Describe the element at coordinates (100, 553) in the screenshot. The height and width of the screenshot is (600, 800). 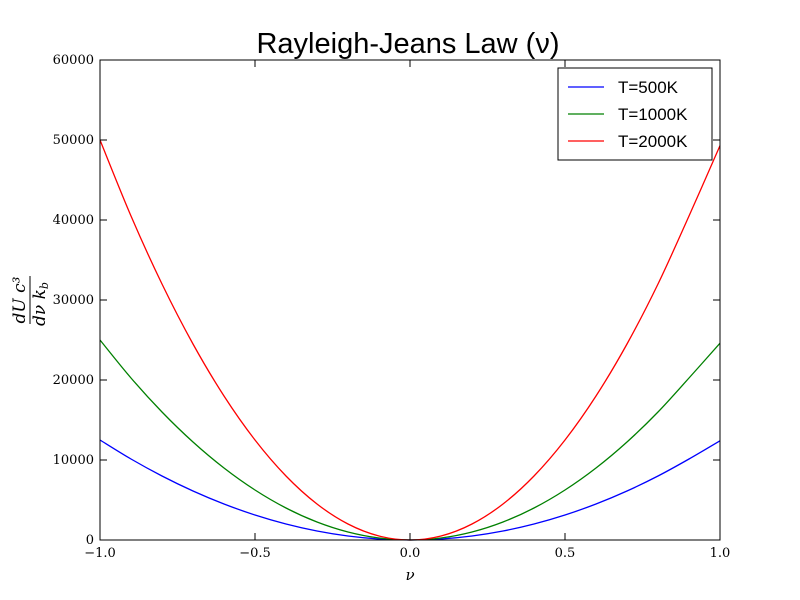
I see `x-tick-label: −1.0` at that location.